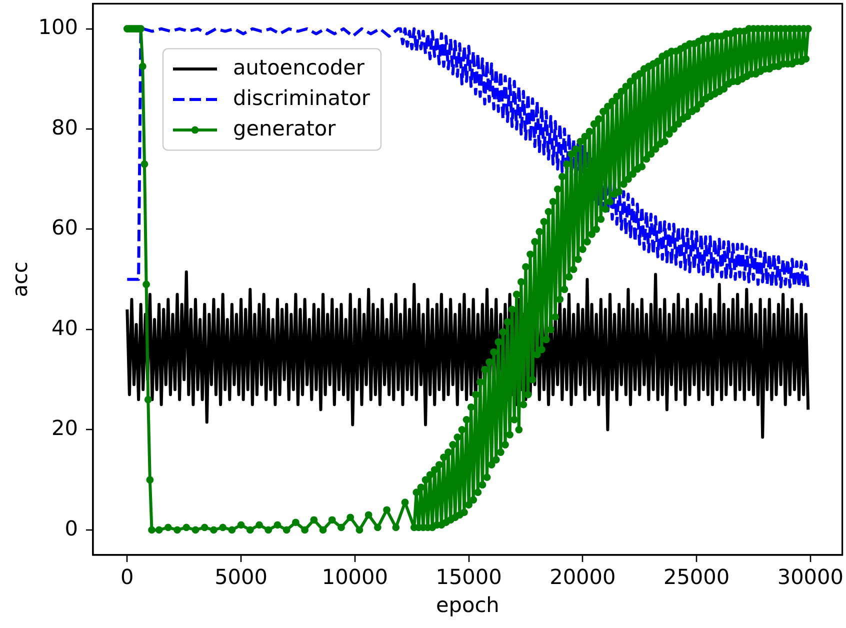 This screenshot has height=628, width=846. What do you see at coordinates (469, 576) in the screenshot?
I see `x-tick-label: 15000` at bounding box center [469, 576].